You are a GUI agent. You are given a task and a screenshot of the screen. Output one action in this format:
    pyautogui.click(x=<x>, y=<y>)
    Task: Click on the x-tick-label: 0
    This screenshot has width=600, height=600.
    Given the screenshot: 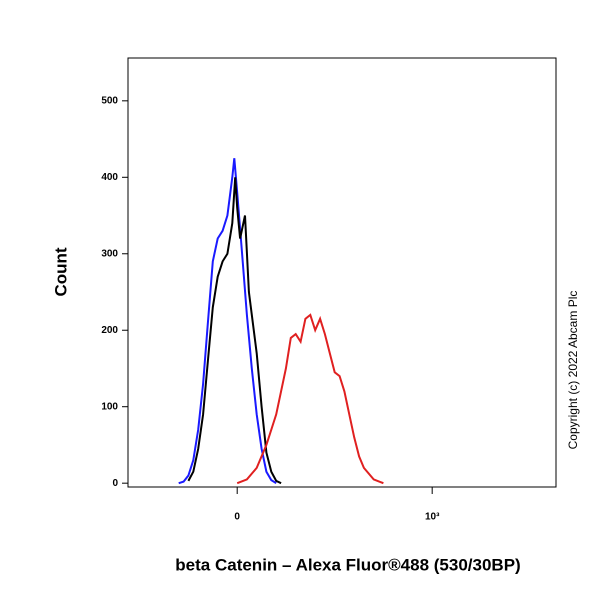 What is the action you would take?
    pyautogui.click(x=237, y=517)
    